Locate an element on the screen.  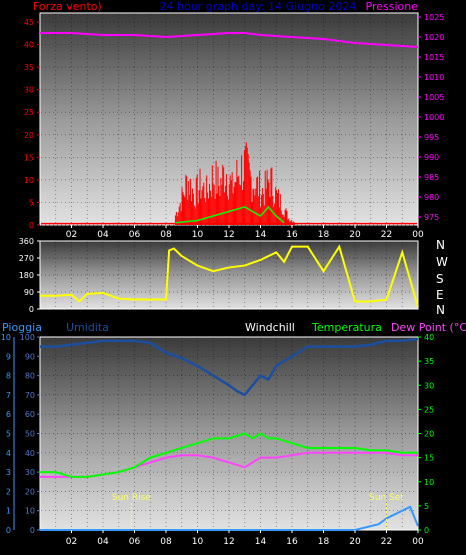
wind-panel-tick-label: 16 is located at coordinates (292, 235).